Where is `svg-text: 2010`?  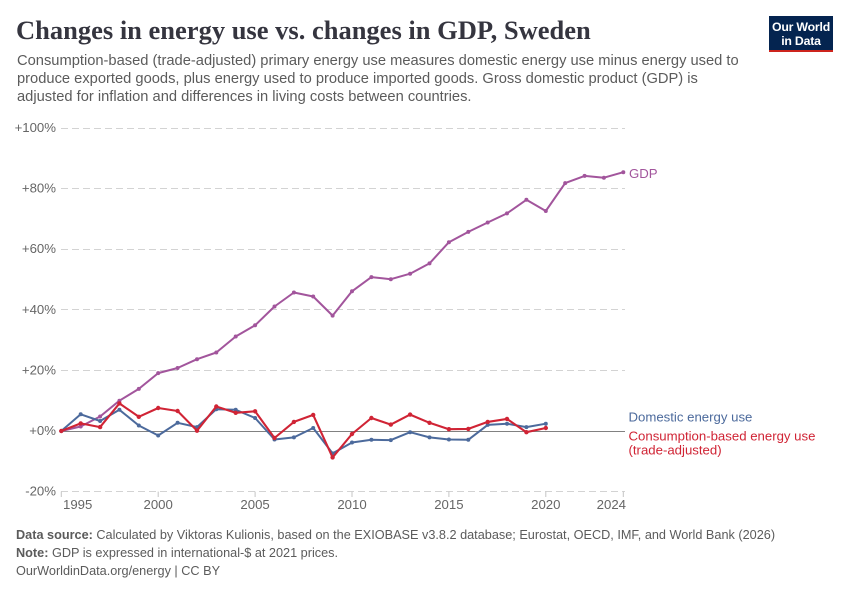 svg-text: 2010 is located at coordinates (351, 504).